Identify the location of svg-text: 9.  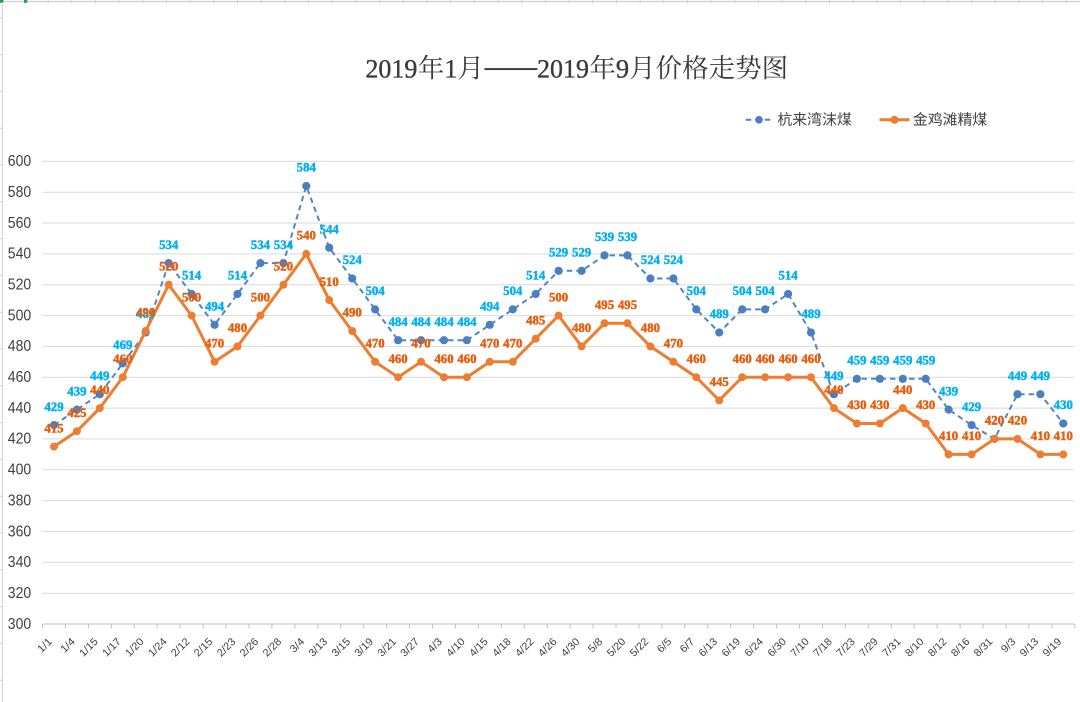
(622, 68).